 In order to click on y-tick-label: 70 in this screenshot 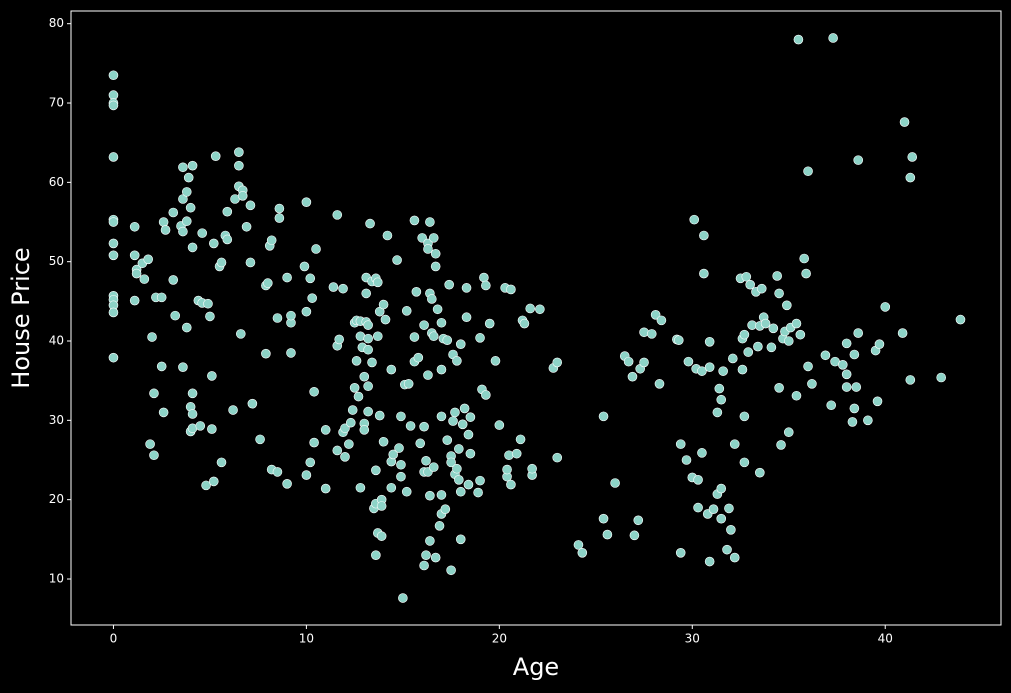, I will do `click(56, 103)`.